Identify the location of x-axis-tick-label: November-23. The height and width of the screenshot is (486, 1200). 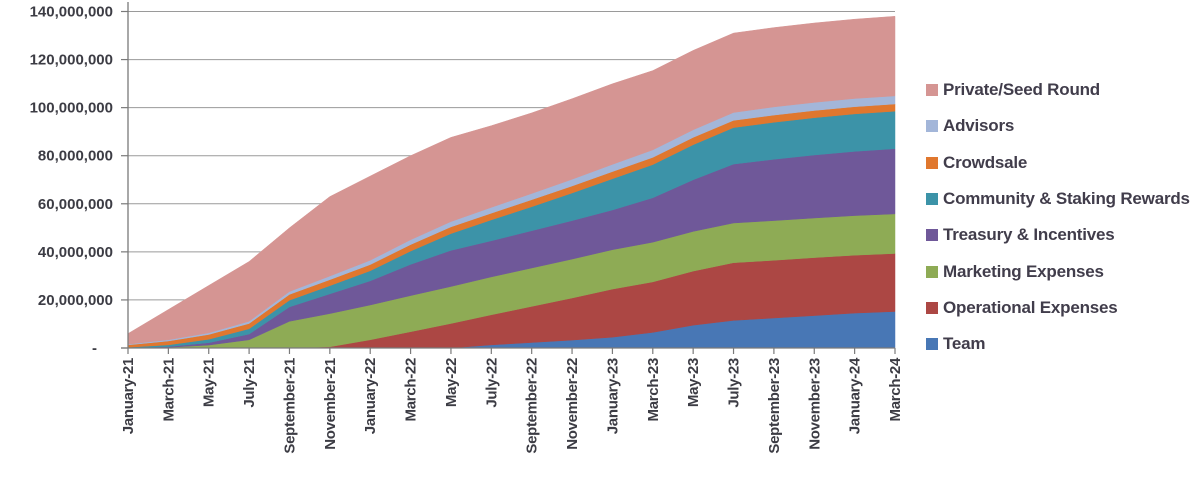
(814, 404).